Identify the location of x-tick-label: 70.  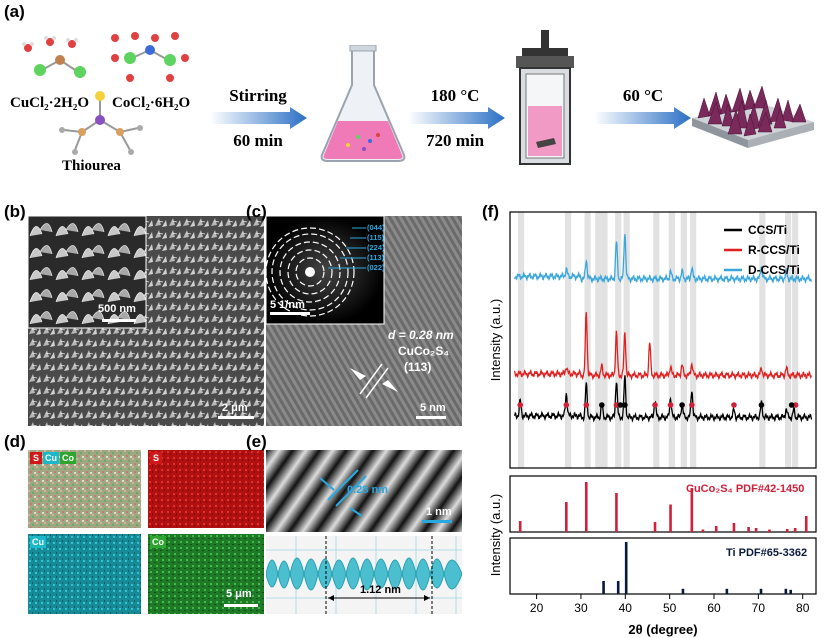
(759, 608).